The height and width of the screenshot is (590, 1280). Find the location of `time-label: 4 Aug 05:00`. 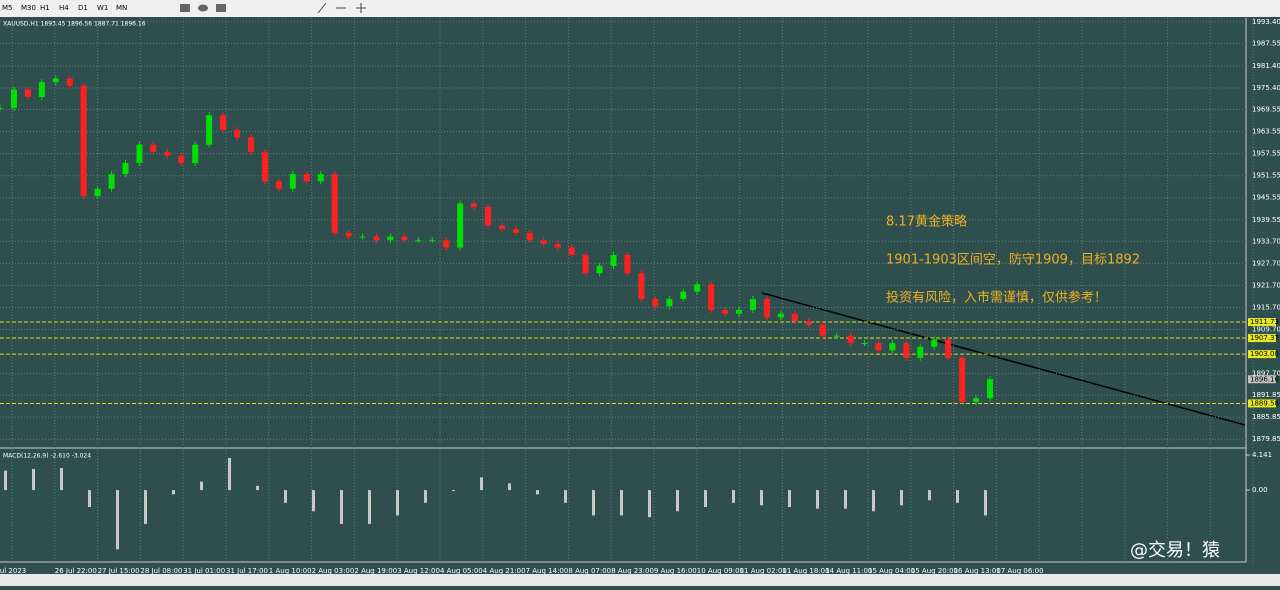

time-label: 4 Aug 05:00 is located at coordinates (461, 571).